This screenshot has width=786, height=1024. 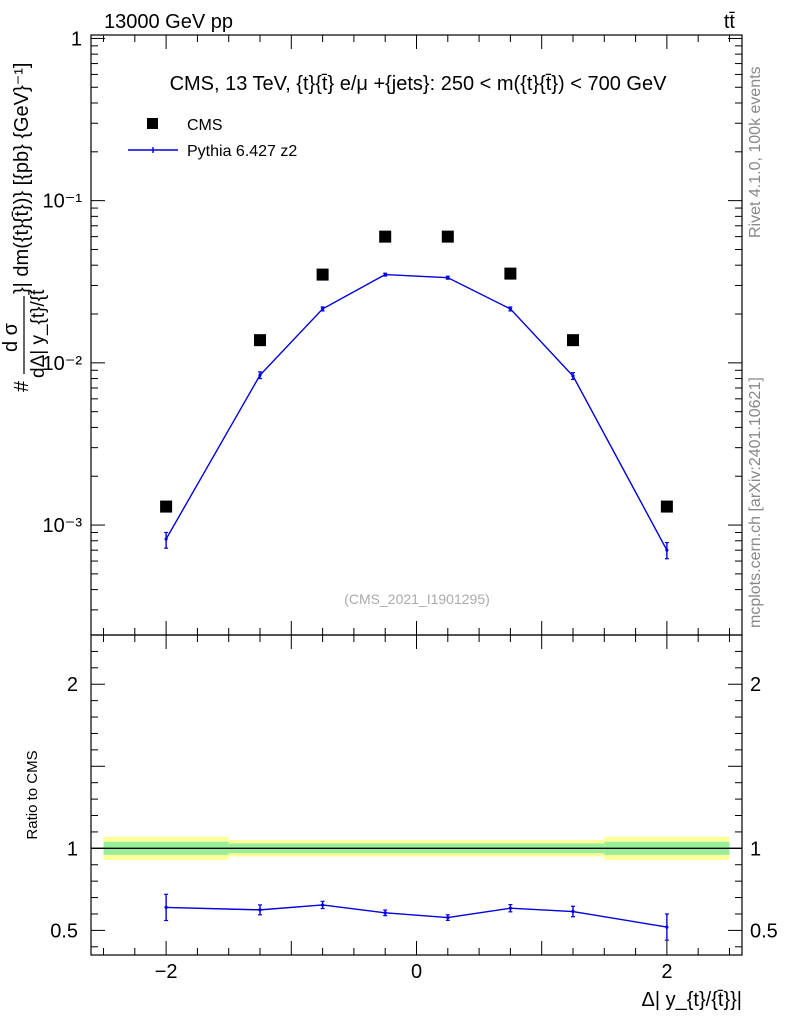 I want to click on energy-label: 13000 GeV pp, so click(x=168, y=22).